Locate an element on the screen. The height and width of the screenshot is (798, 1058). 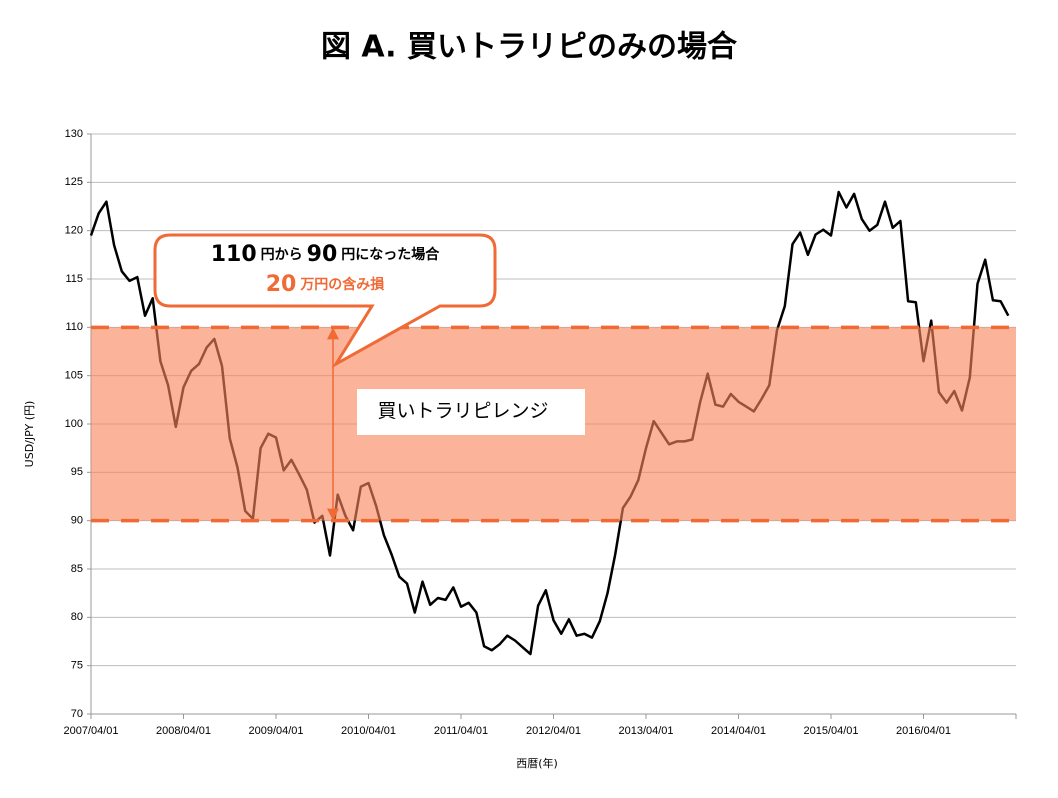
y-tick-label: 70 is located at coordinates (77, 714).